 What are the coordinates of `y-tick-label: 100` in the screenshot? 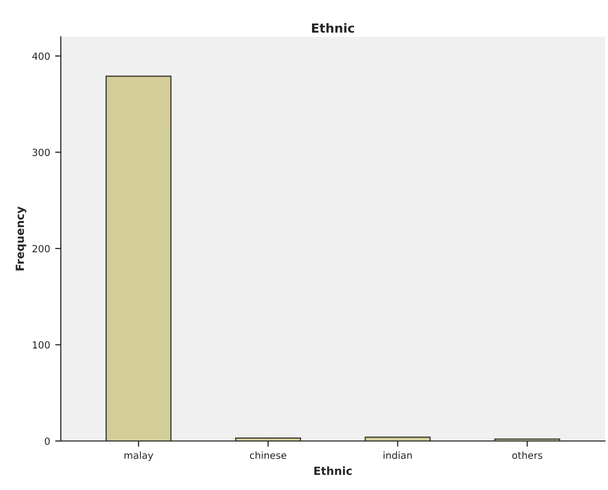 It's located at (41, 345).